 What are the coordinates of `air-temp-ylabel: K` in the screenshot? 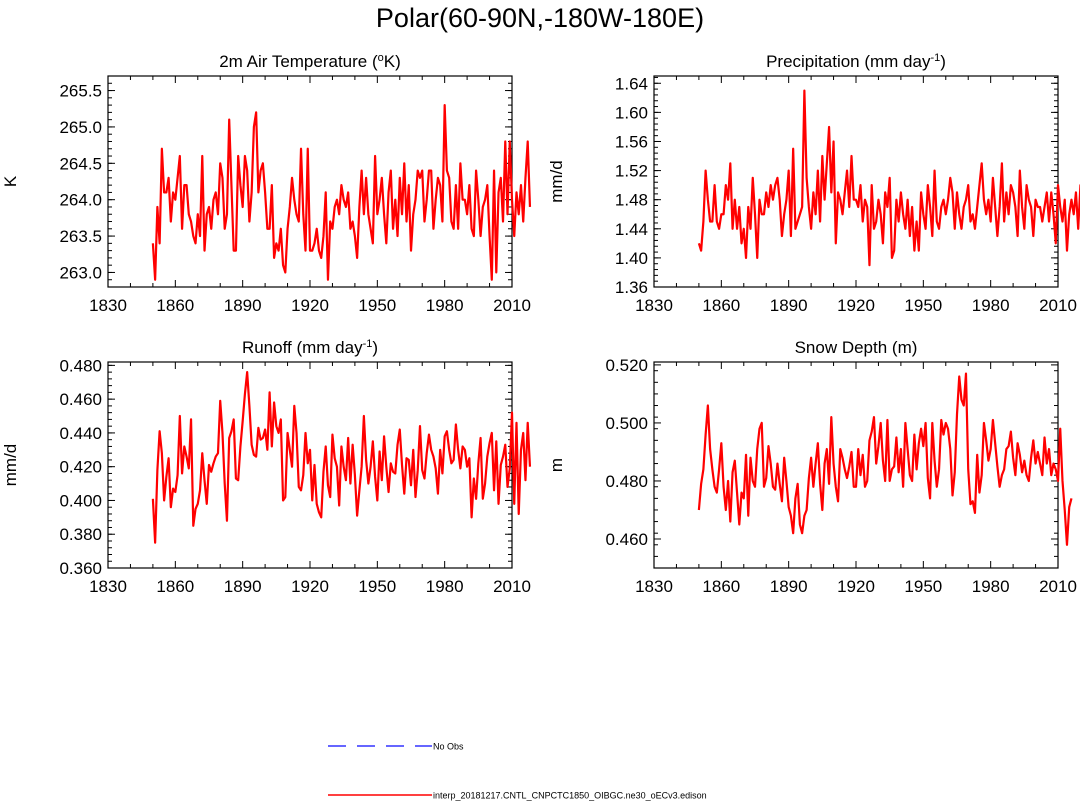 It's located at (10, 181).